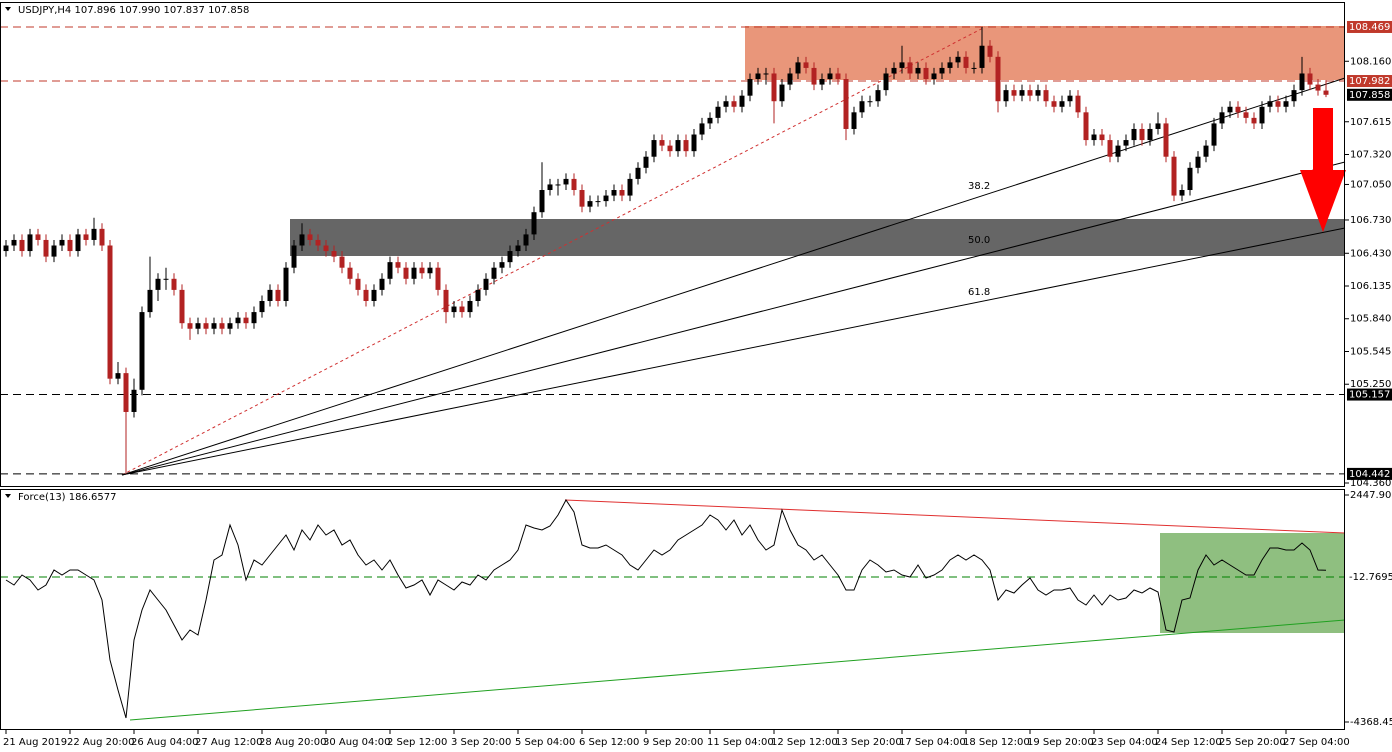 The width and height of the screenshot is (1392, 752). I want to click on y-tick-label: 108.160, so click(1370, 61).